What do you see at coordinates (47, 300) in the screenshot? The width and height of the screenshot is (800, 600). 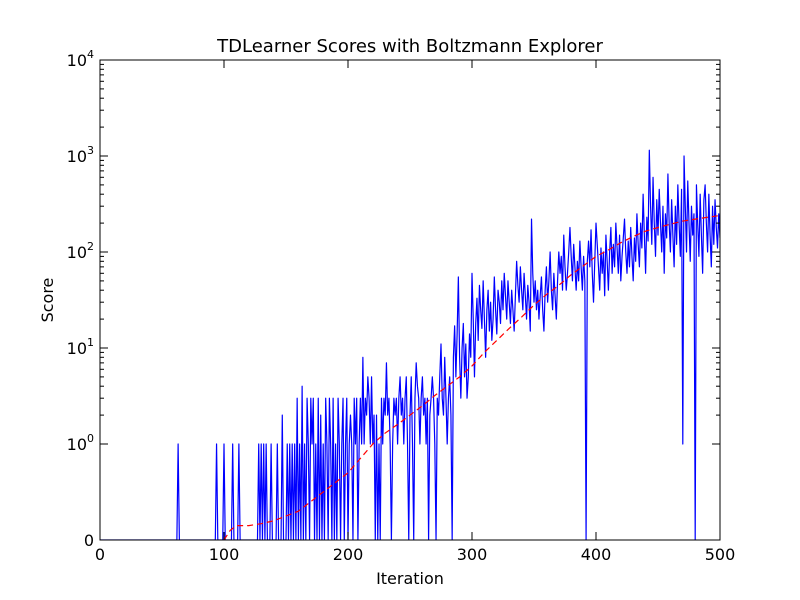 I see `y-axis-label: Score` at bounding box center [47, 300].